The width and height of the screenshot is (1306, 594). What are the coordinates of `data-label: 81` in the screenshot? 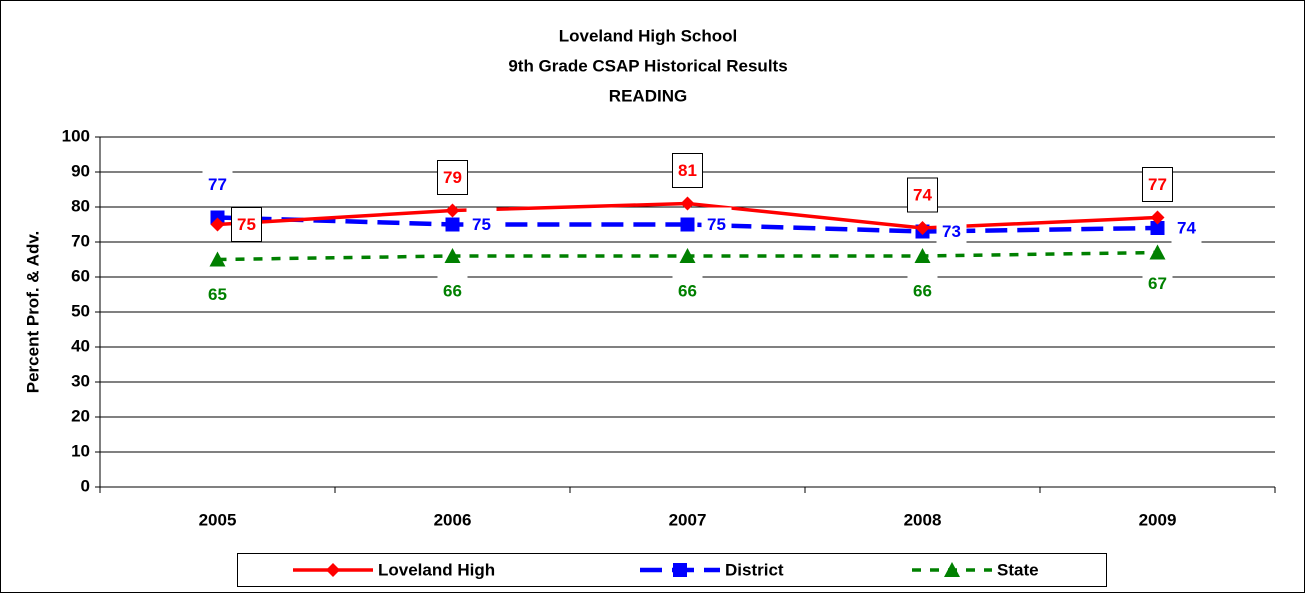 It's located at (687, 170).